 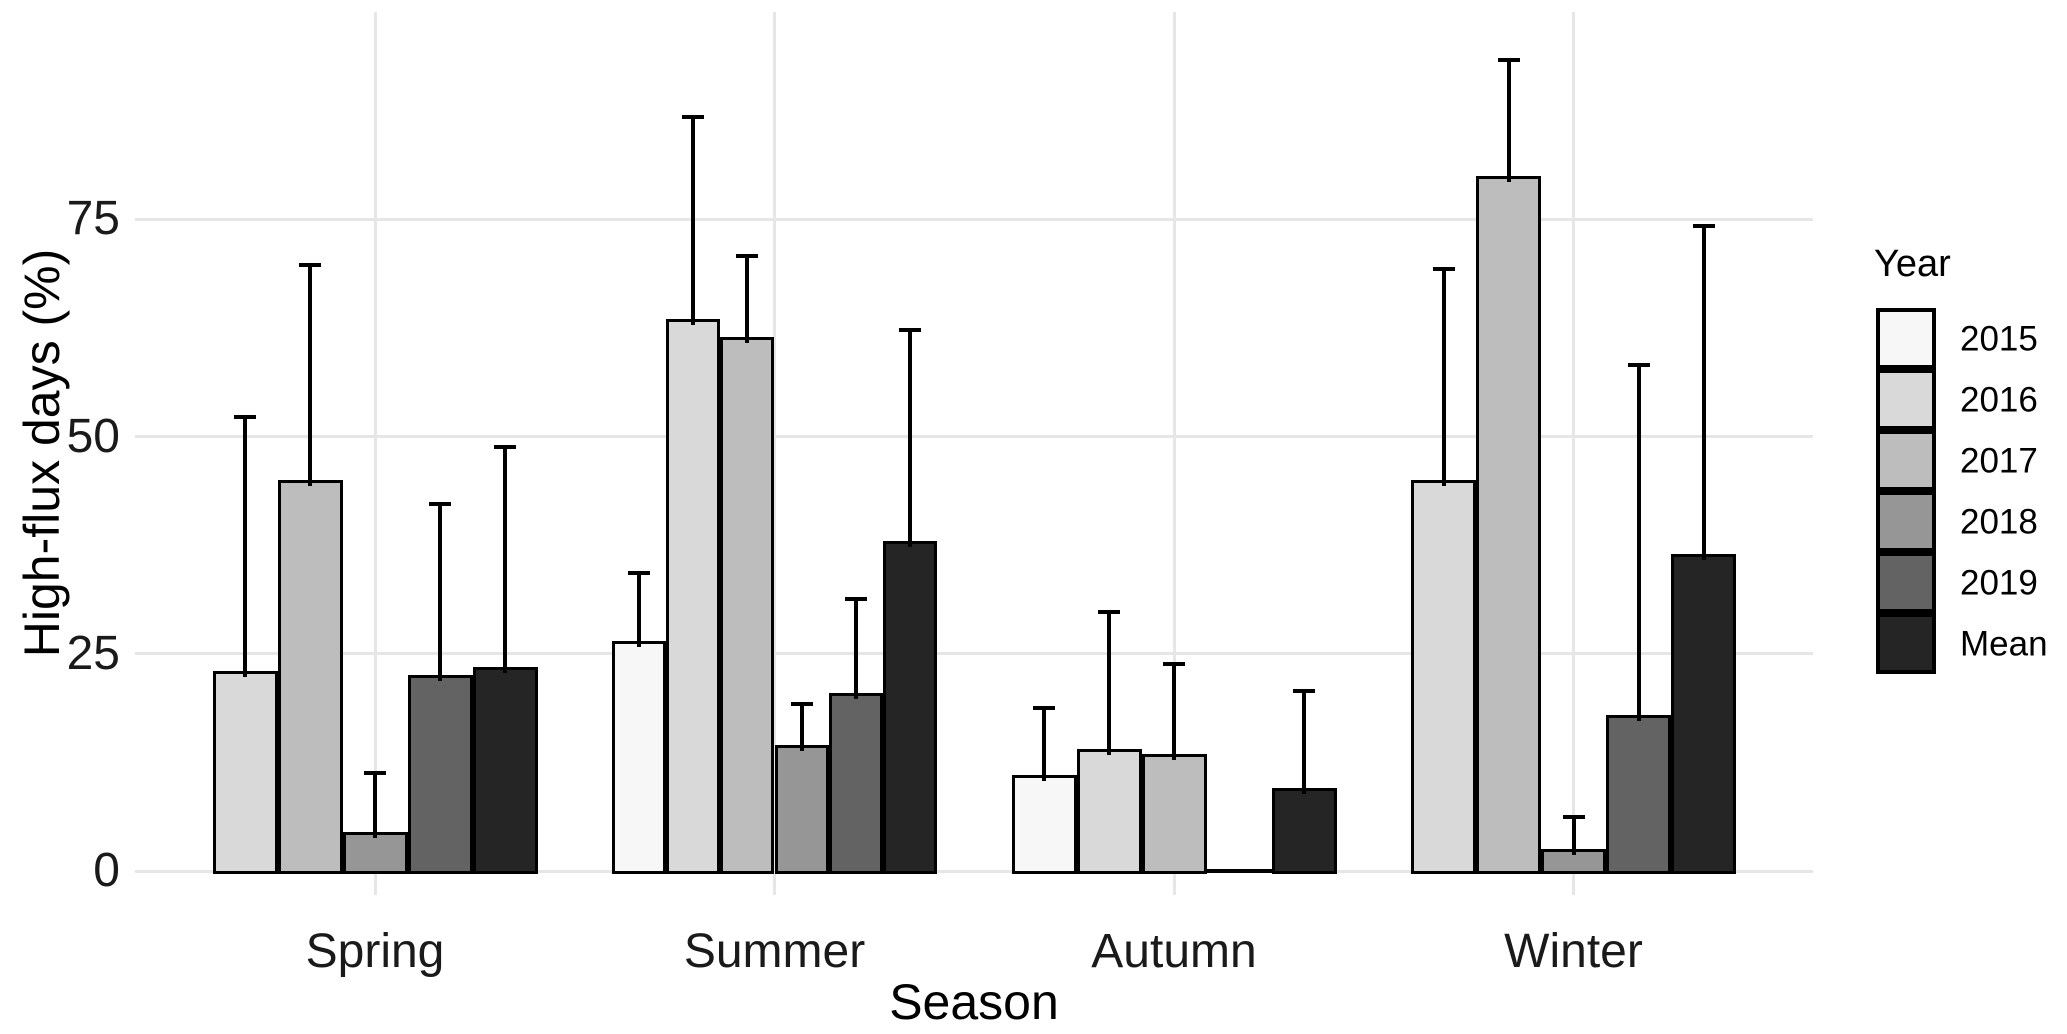 What do you see at coordinates (505, 770) in the screenshot?
I see `bar-spring-mean` at bounding box center [505, 770].